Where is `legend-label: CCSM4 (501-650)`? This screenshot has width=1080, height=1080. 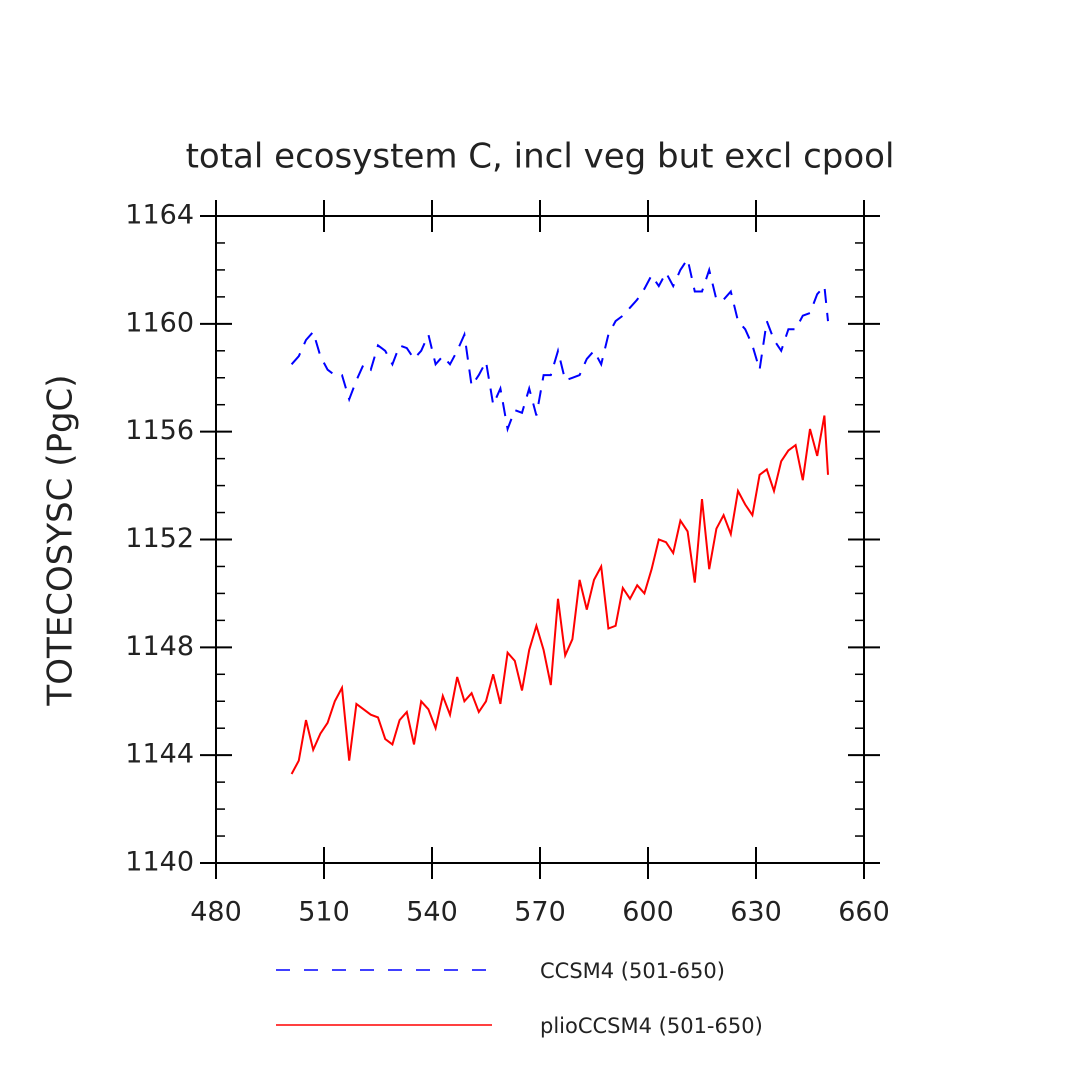
legend-label: CCSM4 (501-650) is located at coordinates (632, 971).